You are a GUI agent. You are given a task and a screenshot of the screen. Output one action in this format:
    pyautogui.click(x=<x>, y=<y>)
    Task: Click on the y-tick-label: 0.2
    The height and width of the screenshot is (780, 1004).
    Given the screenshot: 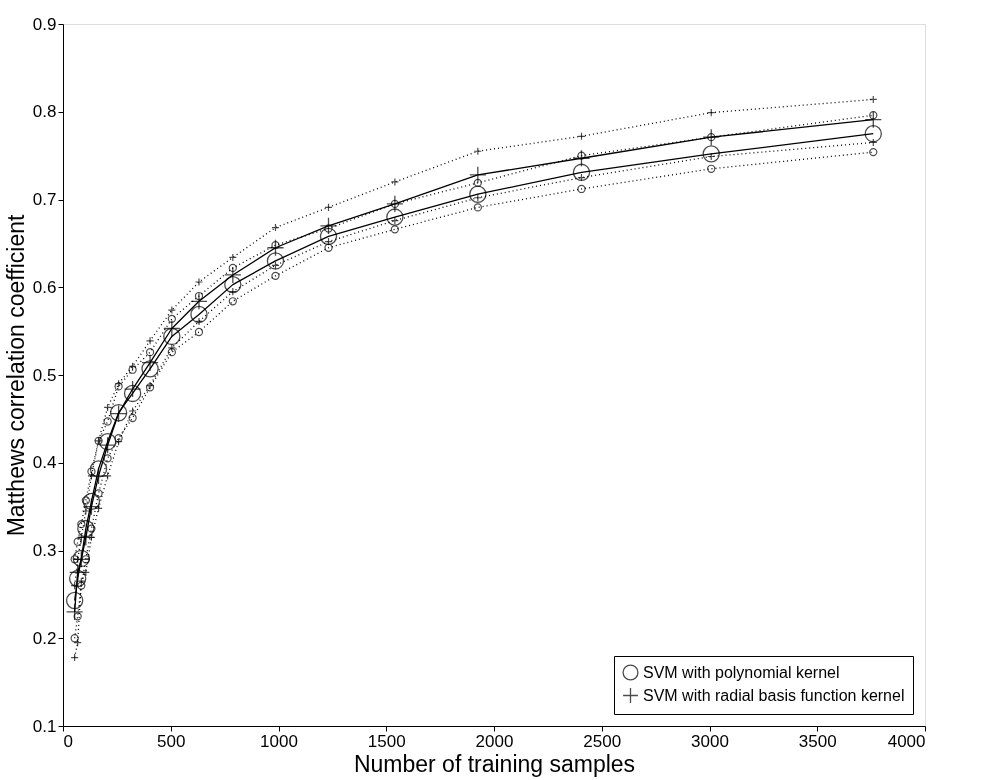 What is the action you would take?
    pyautogui.click(x=44, y=638)
    